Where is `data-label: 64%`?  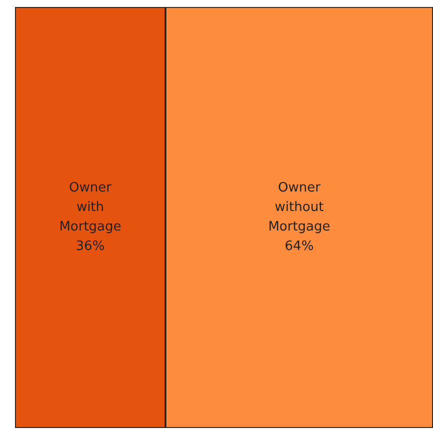 data-label: 64% is located at coordinates (299, 246).